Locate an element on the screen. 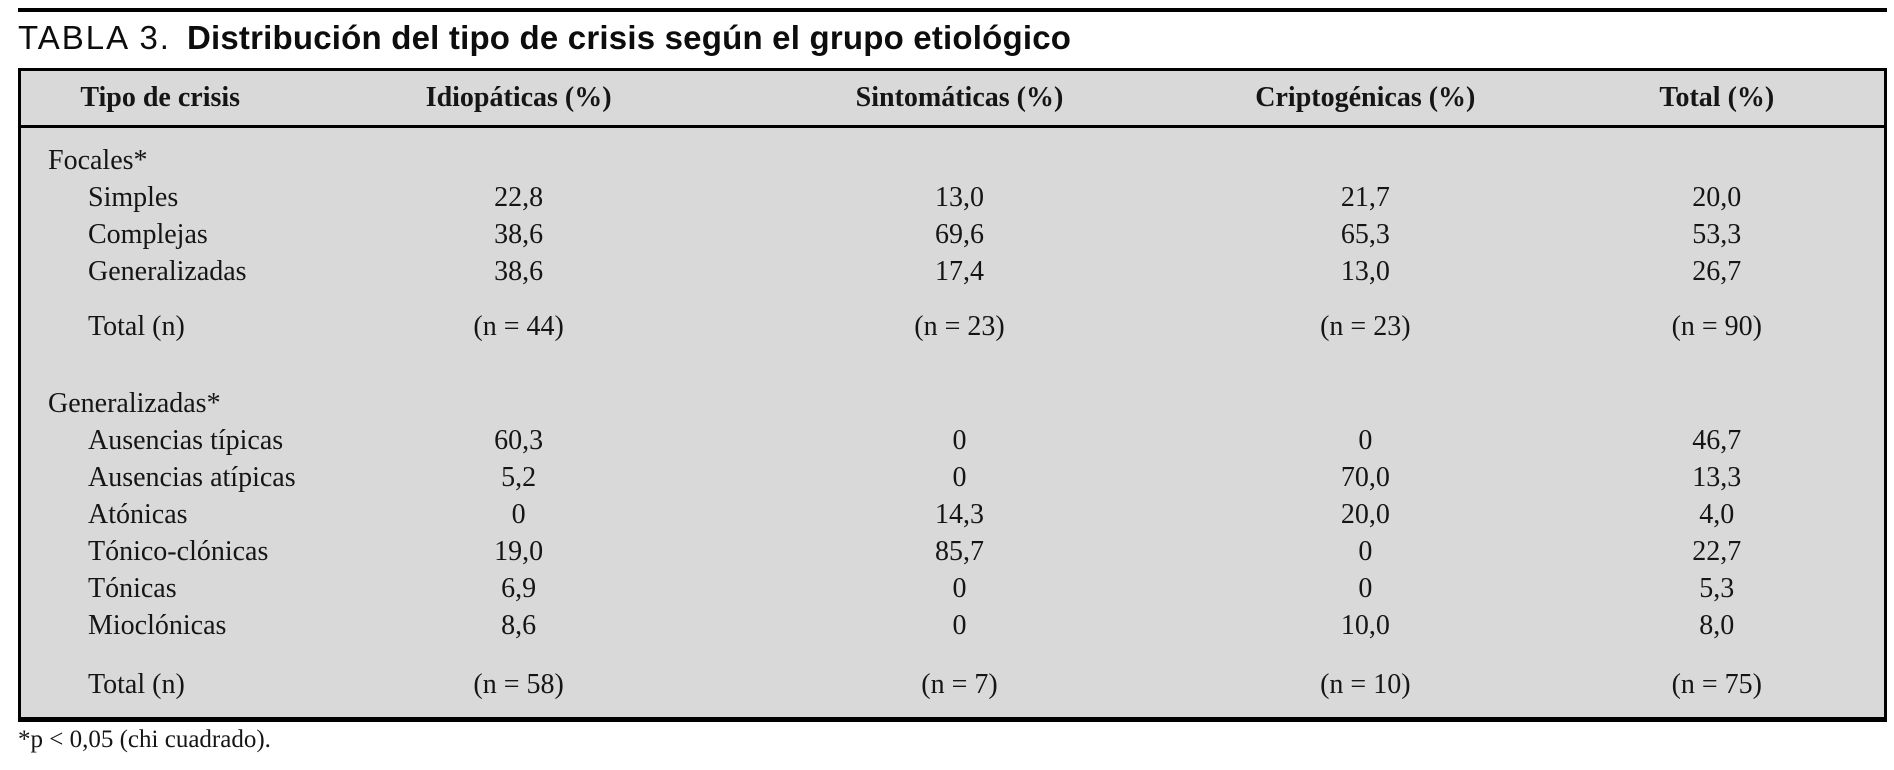 The height and width of the screenshot is (770, 1894). table-row: Ausencias típicas 60,3 0 0 46,7 is located at coordinates (953, 441).